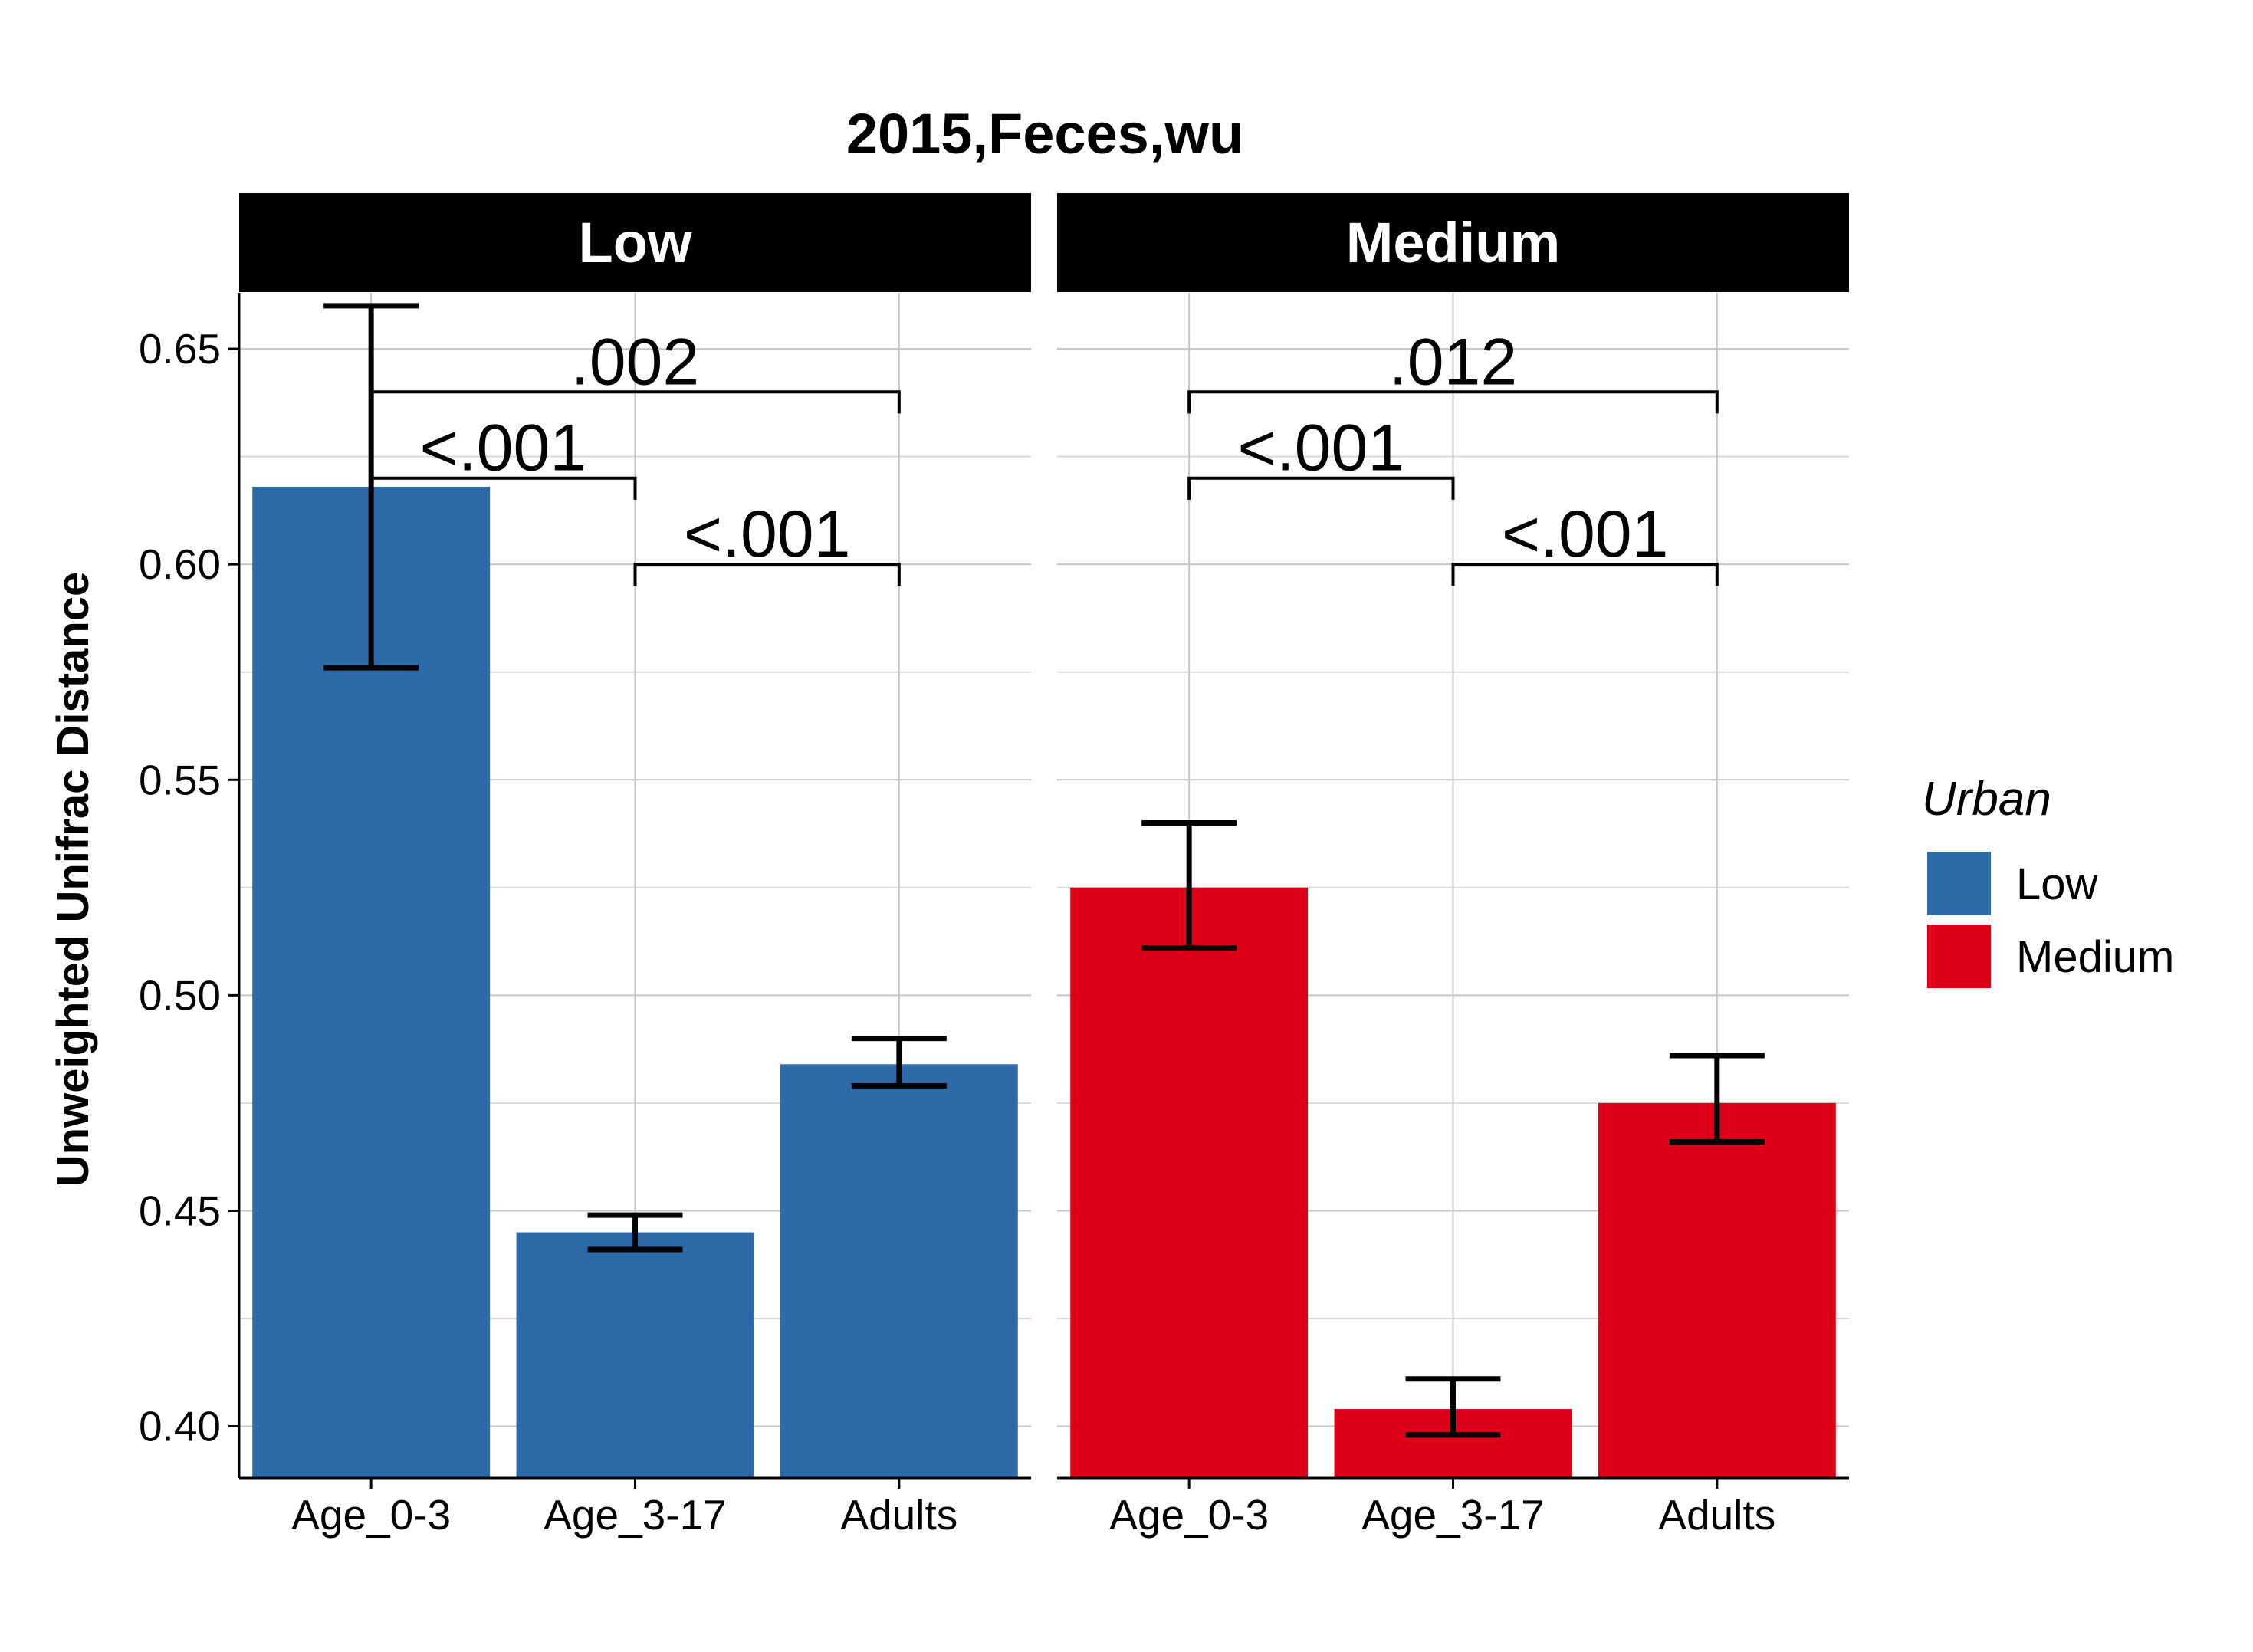 This screenshot has height=1652, width=2253. What do you see at coordinates (73, 879) in the screenshot?
I see `y-axis-title: Unweighted Unifrac Distance` at bounding box center [73, 879].